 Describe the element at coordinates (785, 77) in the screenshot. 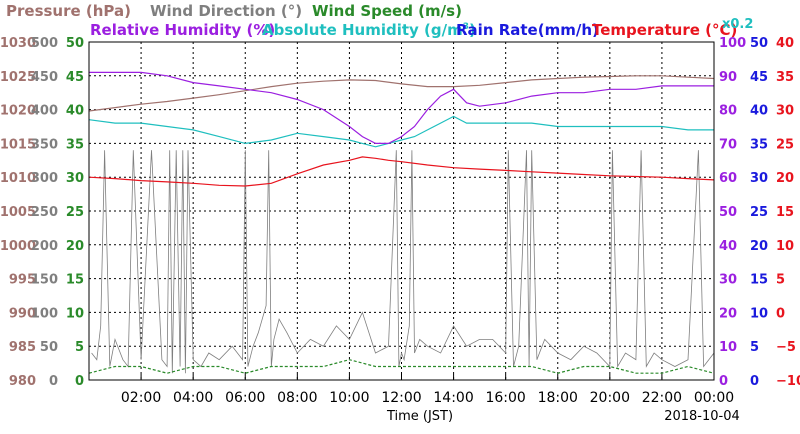

I see `y-tick-label-temperature: 35` at that location.